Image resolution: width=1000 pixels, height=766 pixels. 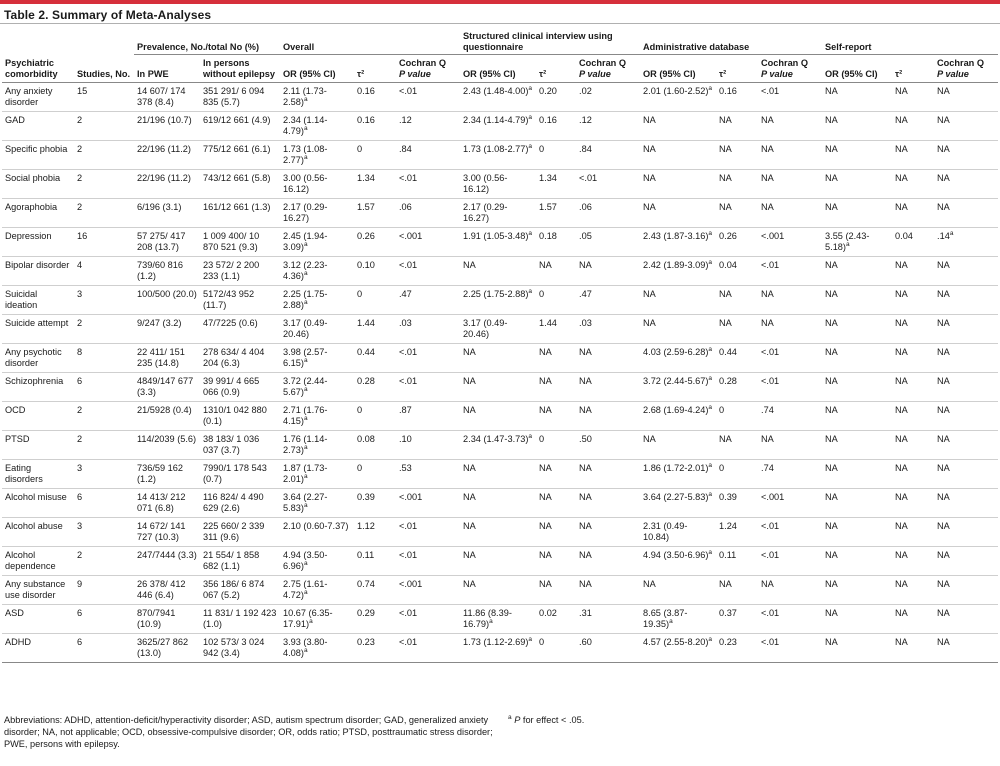 What do you see at coordinates (167, 293) in the screenshot?
I see `cell-in-pwe: 100/500 (20.0)` at bounding box center [167, 293].